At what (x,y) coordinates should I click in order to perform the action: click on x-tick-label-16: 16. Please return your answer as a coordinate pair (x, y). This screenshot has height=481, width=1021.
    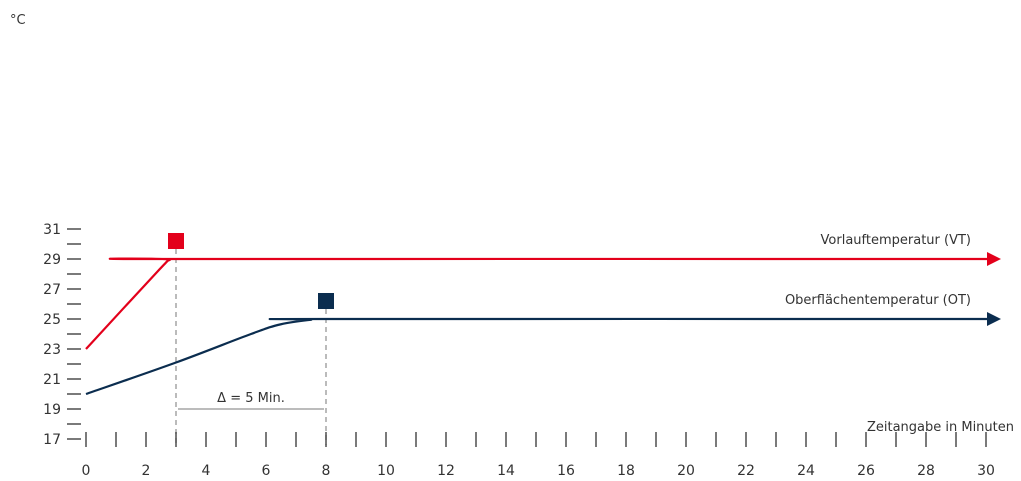
    Looking at the image, I should click on (566, 471).